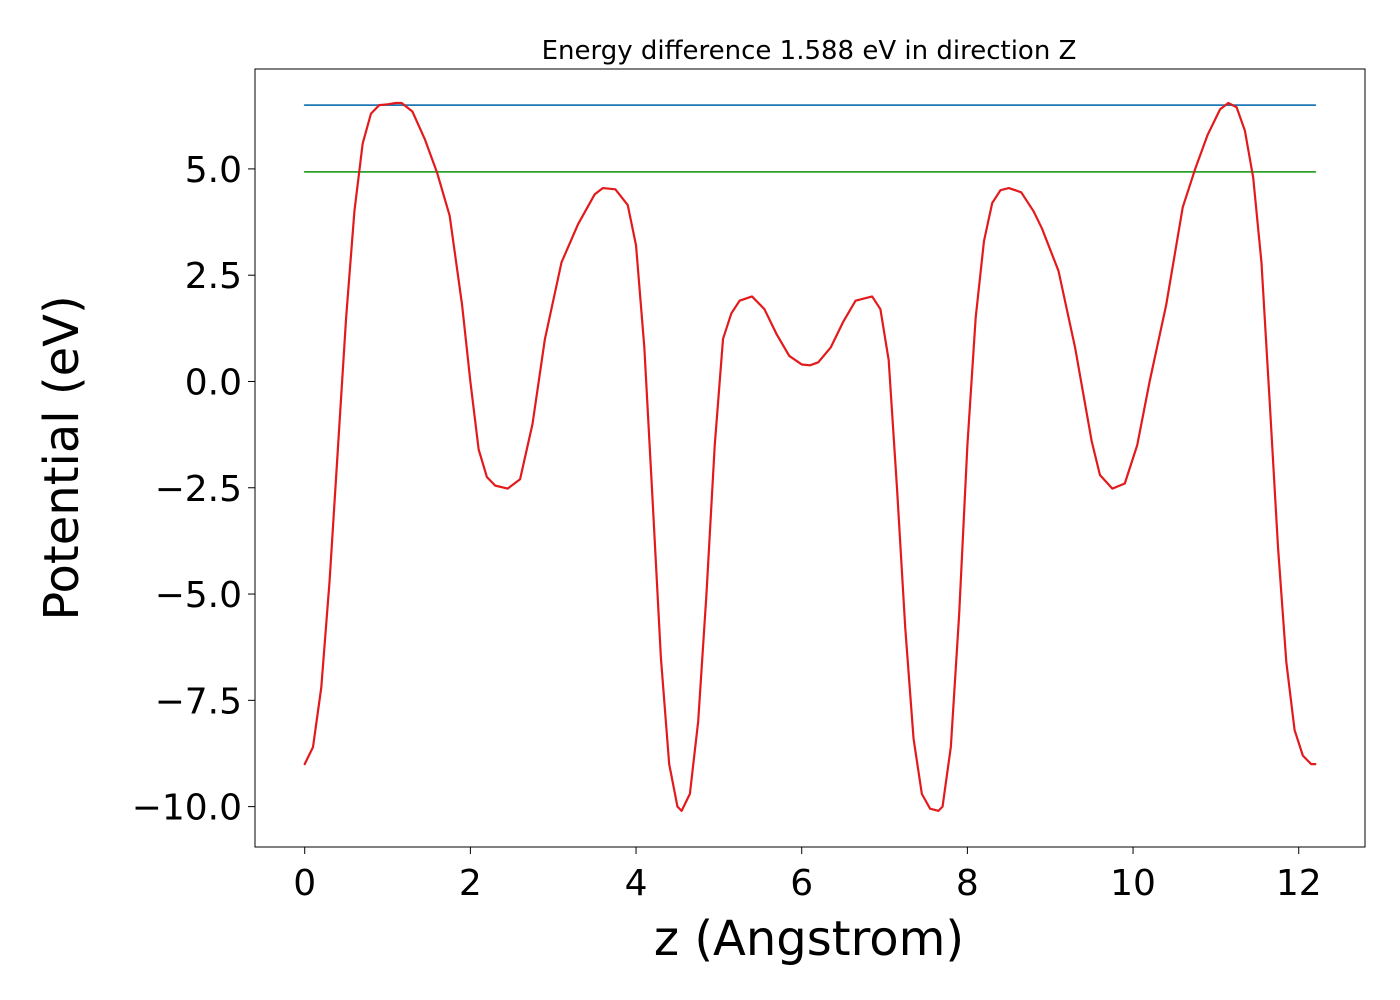 Image resolution: width=1400 pixels, height=1000 pixels. I want to click on y-tick-label: −7.5, so click(198, 701).